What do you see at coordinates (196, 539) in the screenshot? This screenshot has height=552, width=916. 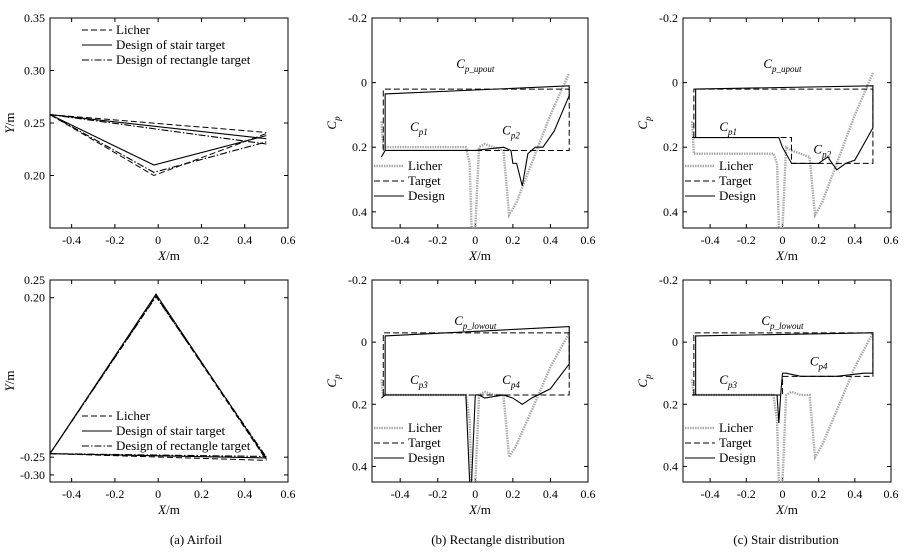 I see `caption-a: (a) Airfoil` at bounding box center [196, 539].